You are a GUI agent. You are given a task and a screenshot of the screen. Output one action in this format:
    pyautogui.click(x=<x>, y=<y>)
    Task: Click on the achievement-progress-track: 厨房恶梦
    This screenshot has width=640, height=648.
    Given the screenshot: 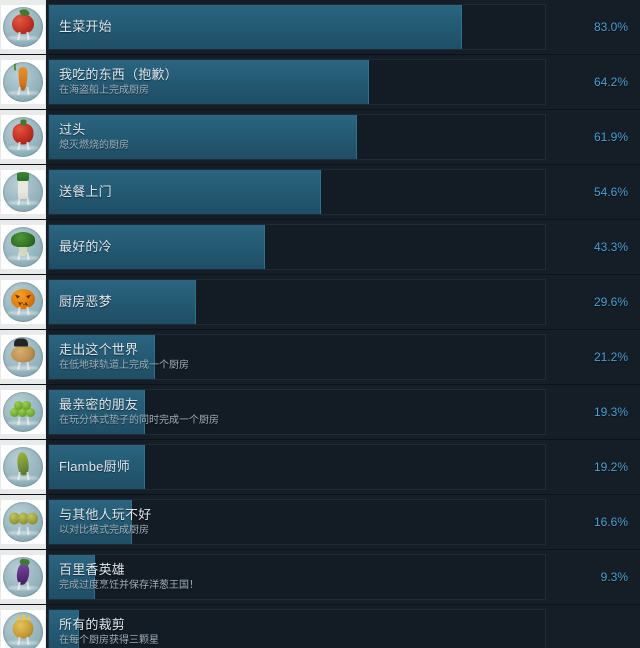 What is the action you would take?
    pyautogui.click(x=297, y=302)
    